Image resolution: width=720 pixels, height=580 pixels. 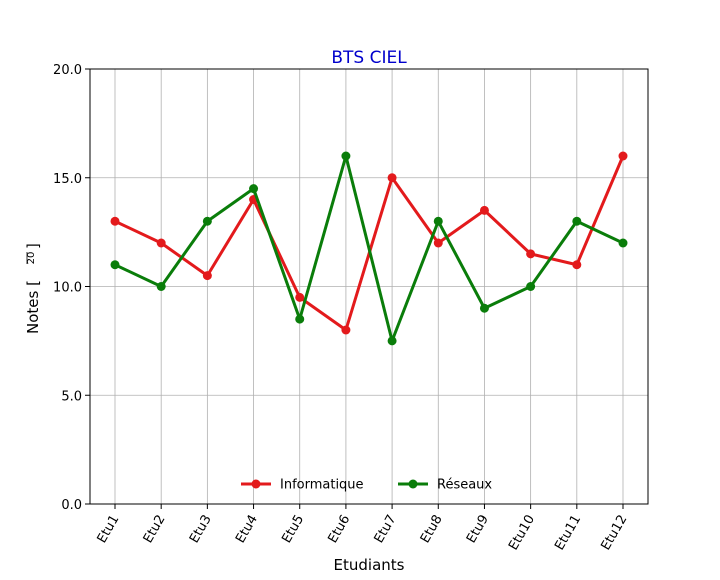 I want to click on legend-entry: Réseaux, so click(x=445, y=485).